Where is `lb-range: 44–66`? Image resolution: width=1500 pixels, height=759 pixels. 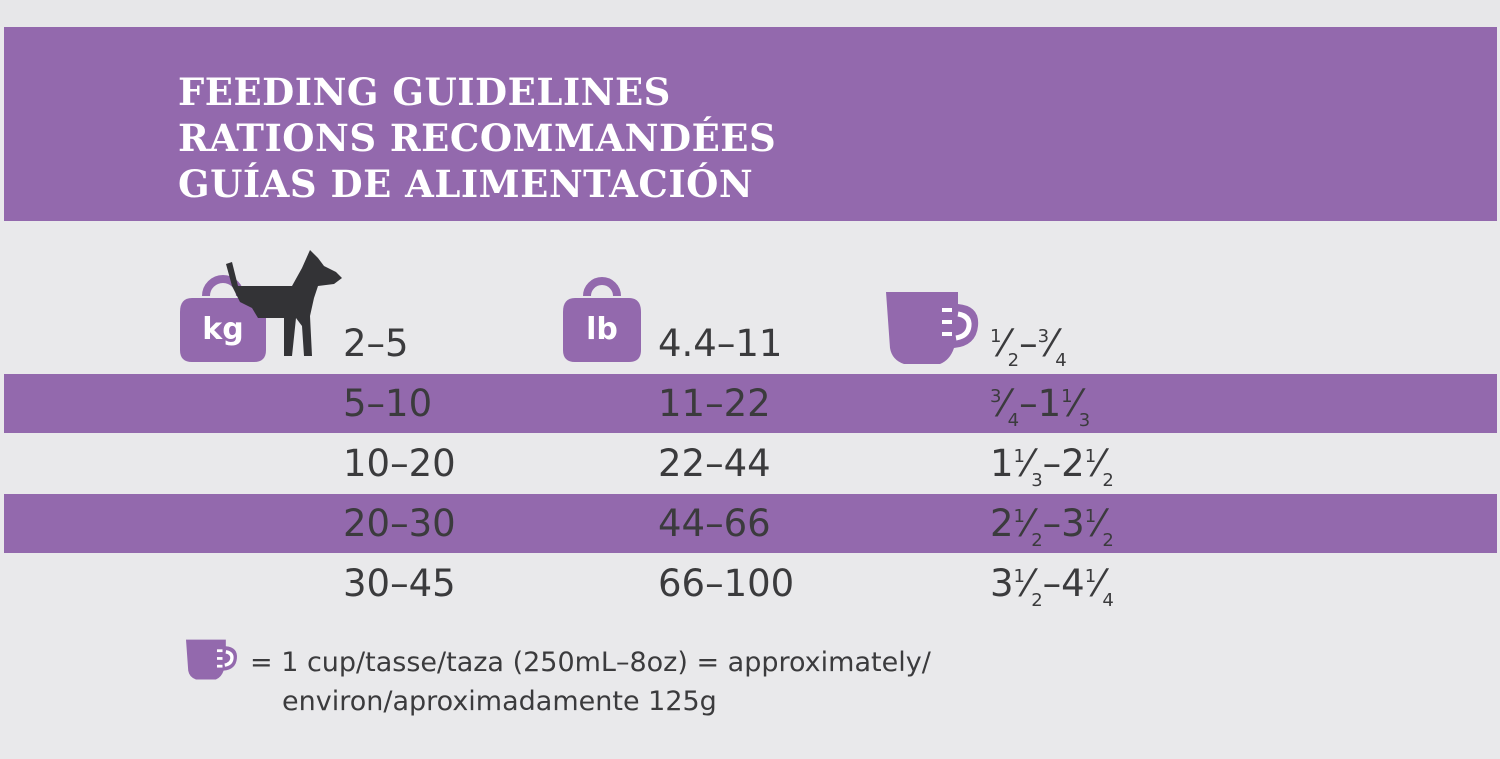
lb-range: 44–66 is located at coordinates (714, 523).